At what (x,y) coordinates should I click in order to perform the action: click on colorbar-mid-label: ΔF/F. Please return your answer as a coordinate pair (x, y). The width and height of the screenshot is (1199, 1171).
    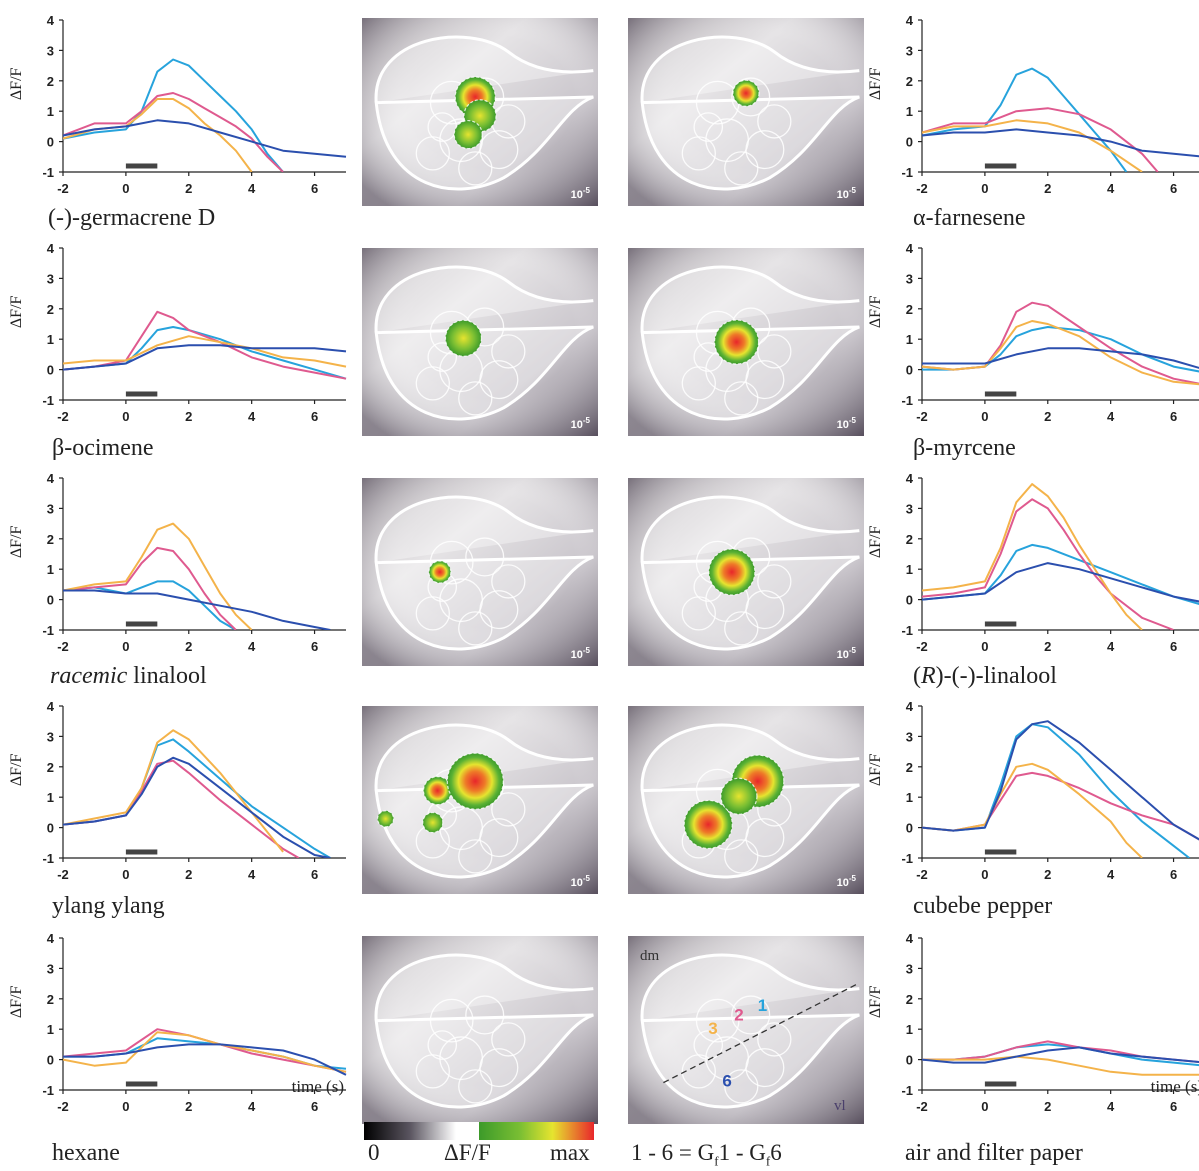
    Looking at the image, I should click on (467, 1152).